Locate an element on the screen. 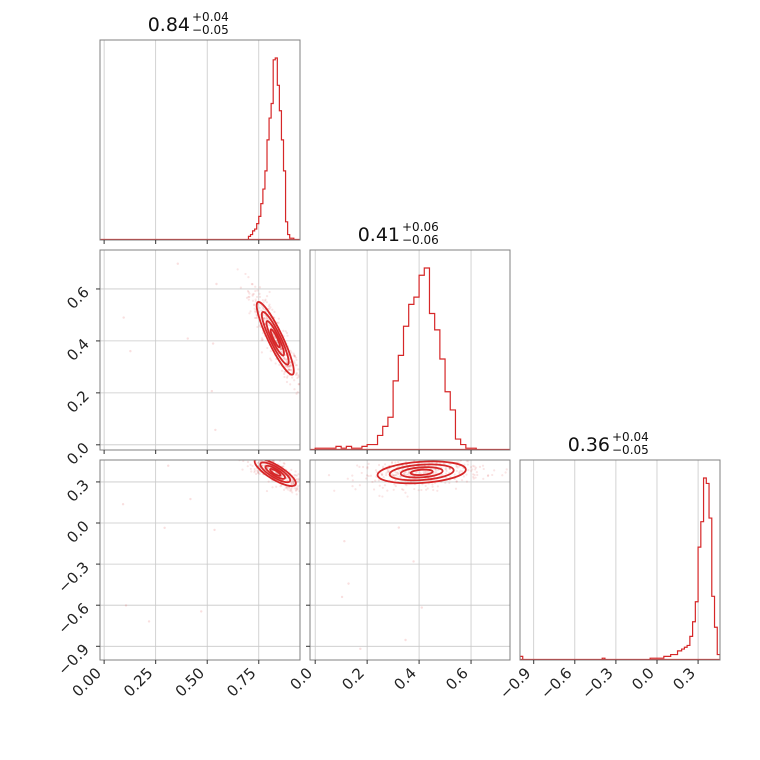 This screenshot has width=760, height=760. y-tick-label: −0.3 is located at coordinates (73, 577).